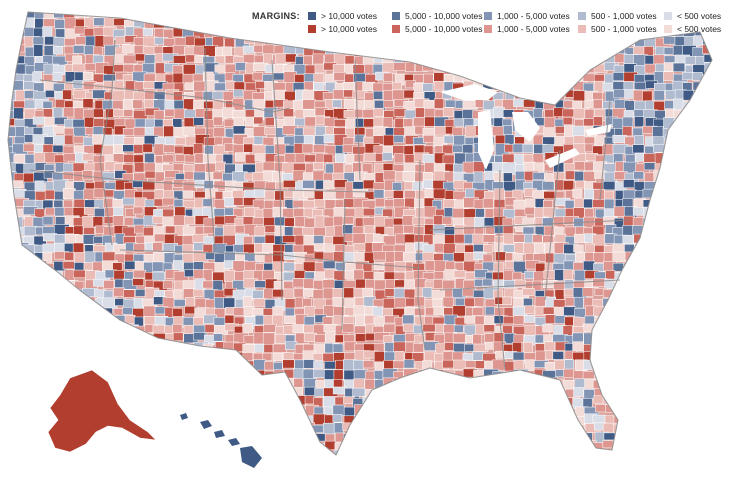  What do you see at coordinates (699, 16) in the screenshot?
I see `legend-label: < 500 votes` at bounding box center [699, 16].